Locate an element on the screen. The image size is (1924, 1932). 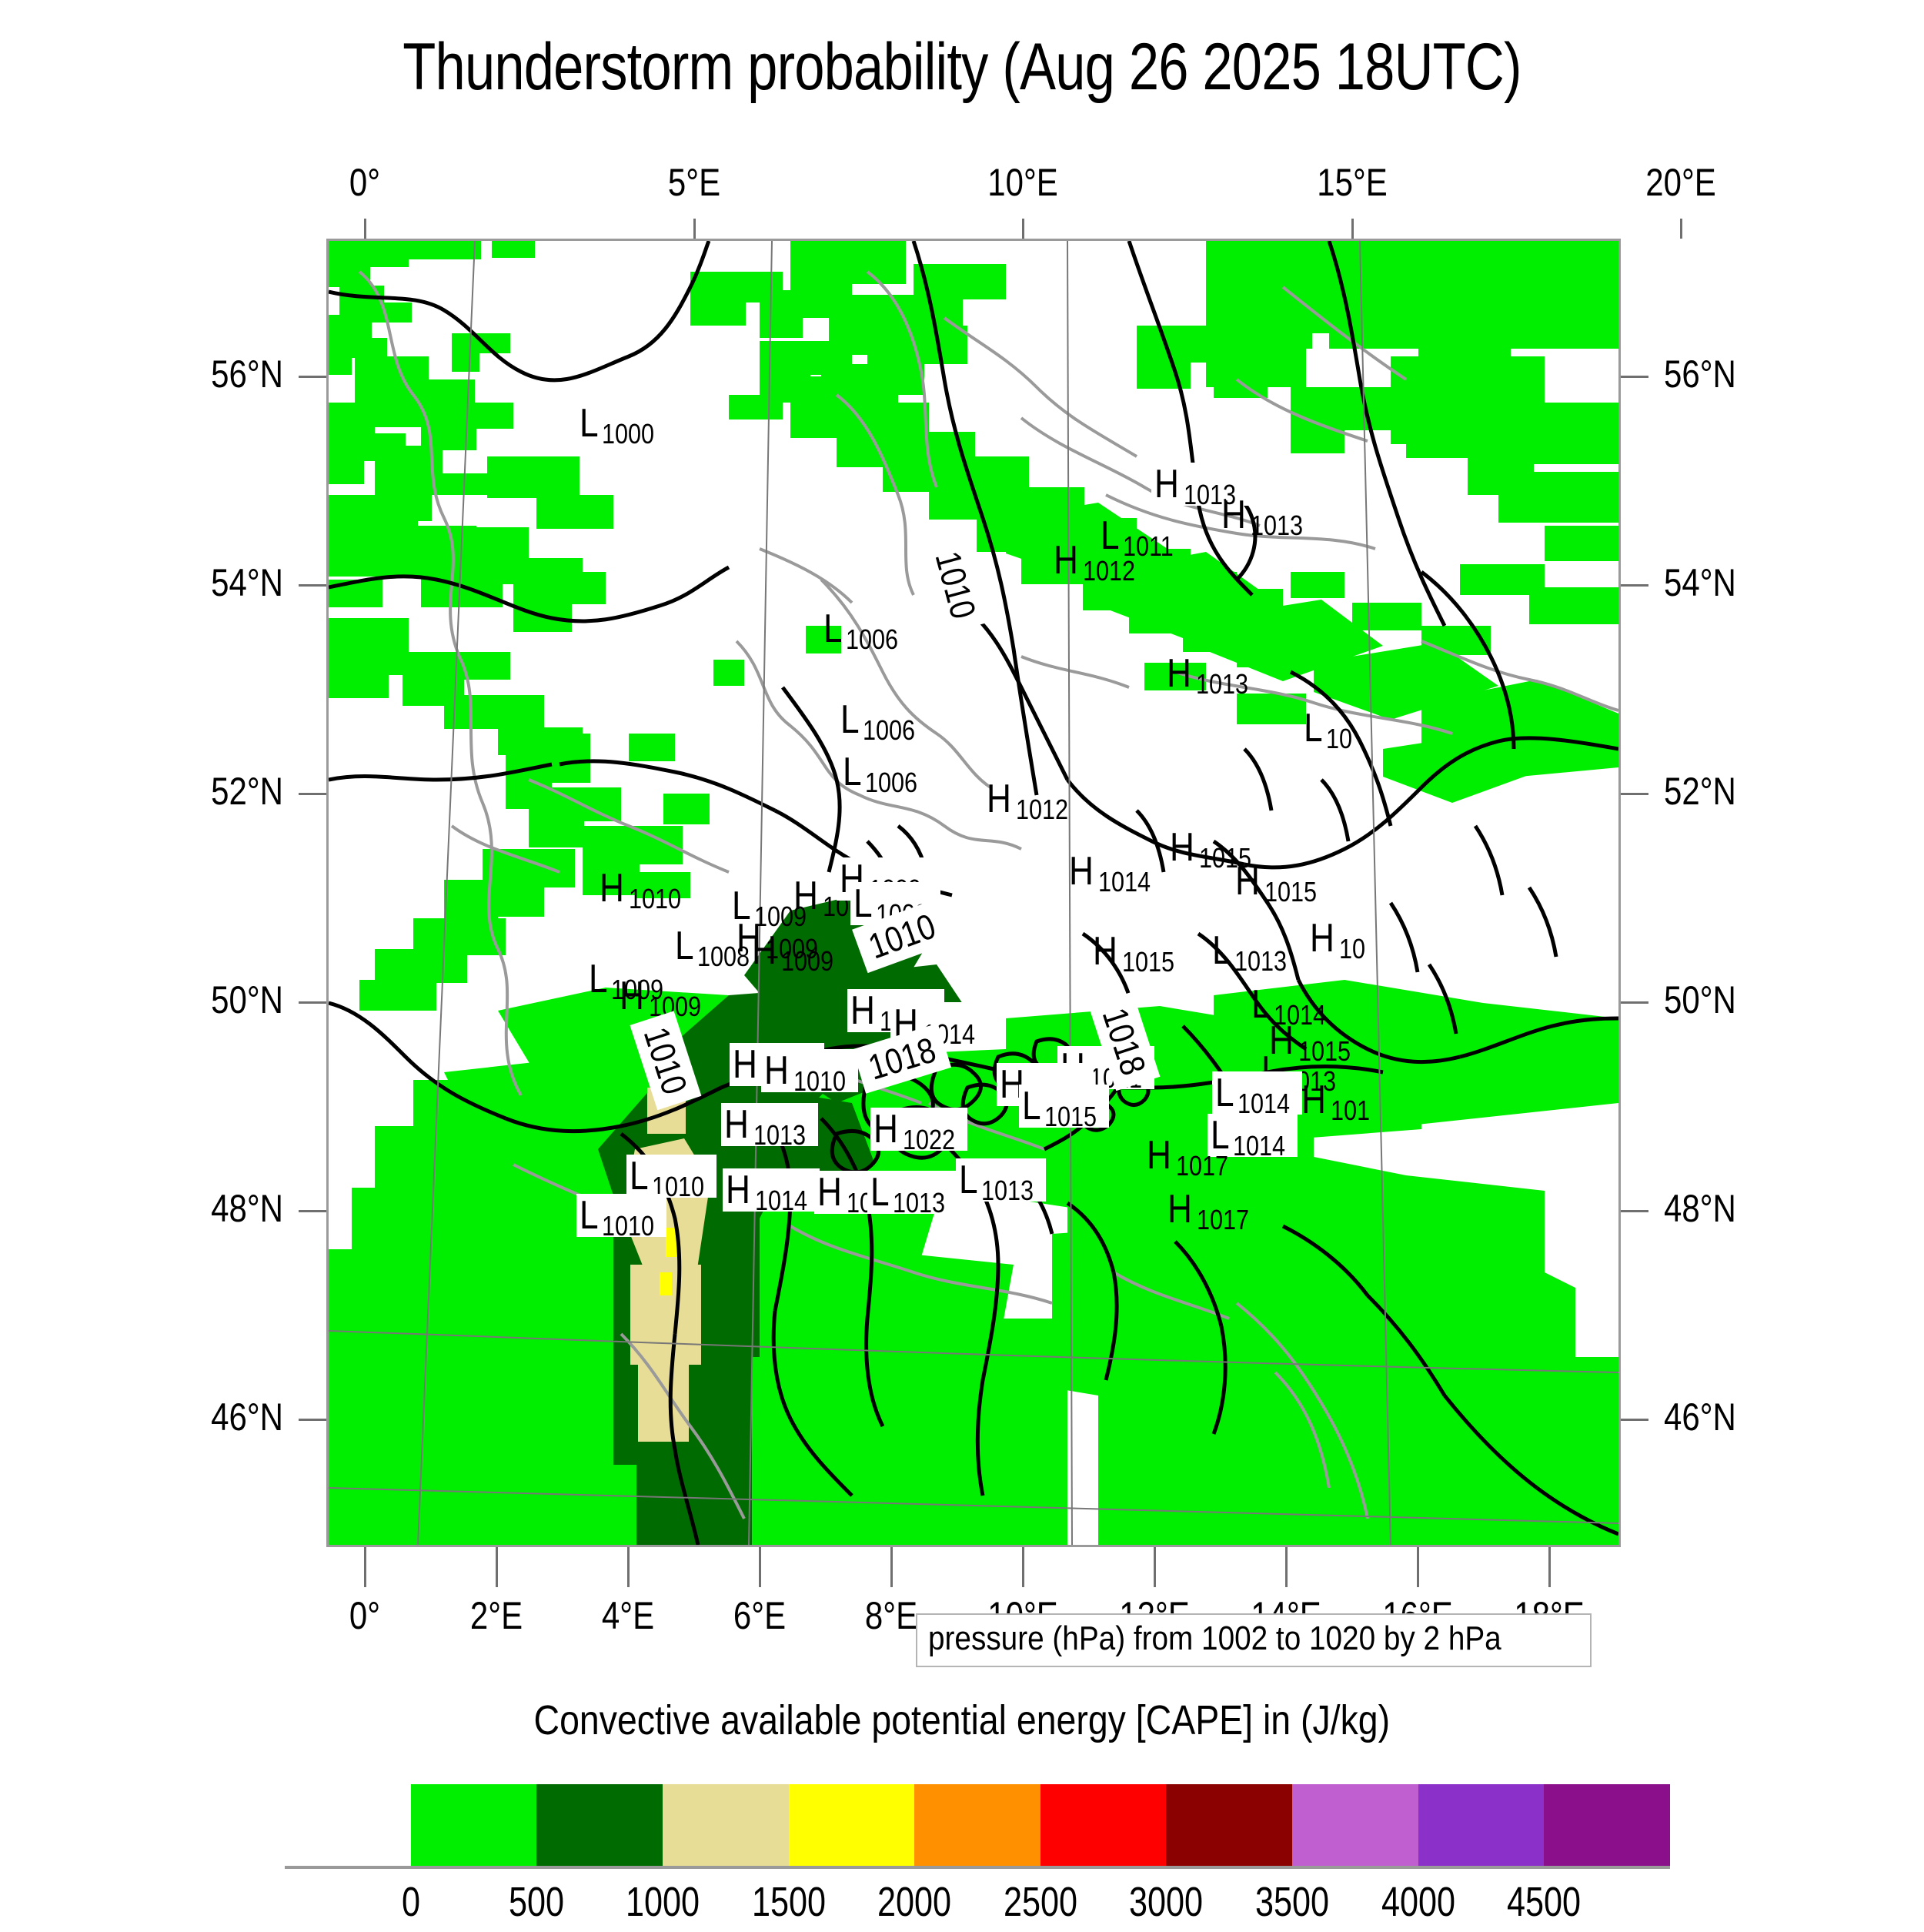
pressure-marker-value: 1006 is located at coordinates (872, 639).